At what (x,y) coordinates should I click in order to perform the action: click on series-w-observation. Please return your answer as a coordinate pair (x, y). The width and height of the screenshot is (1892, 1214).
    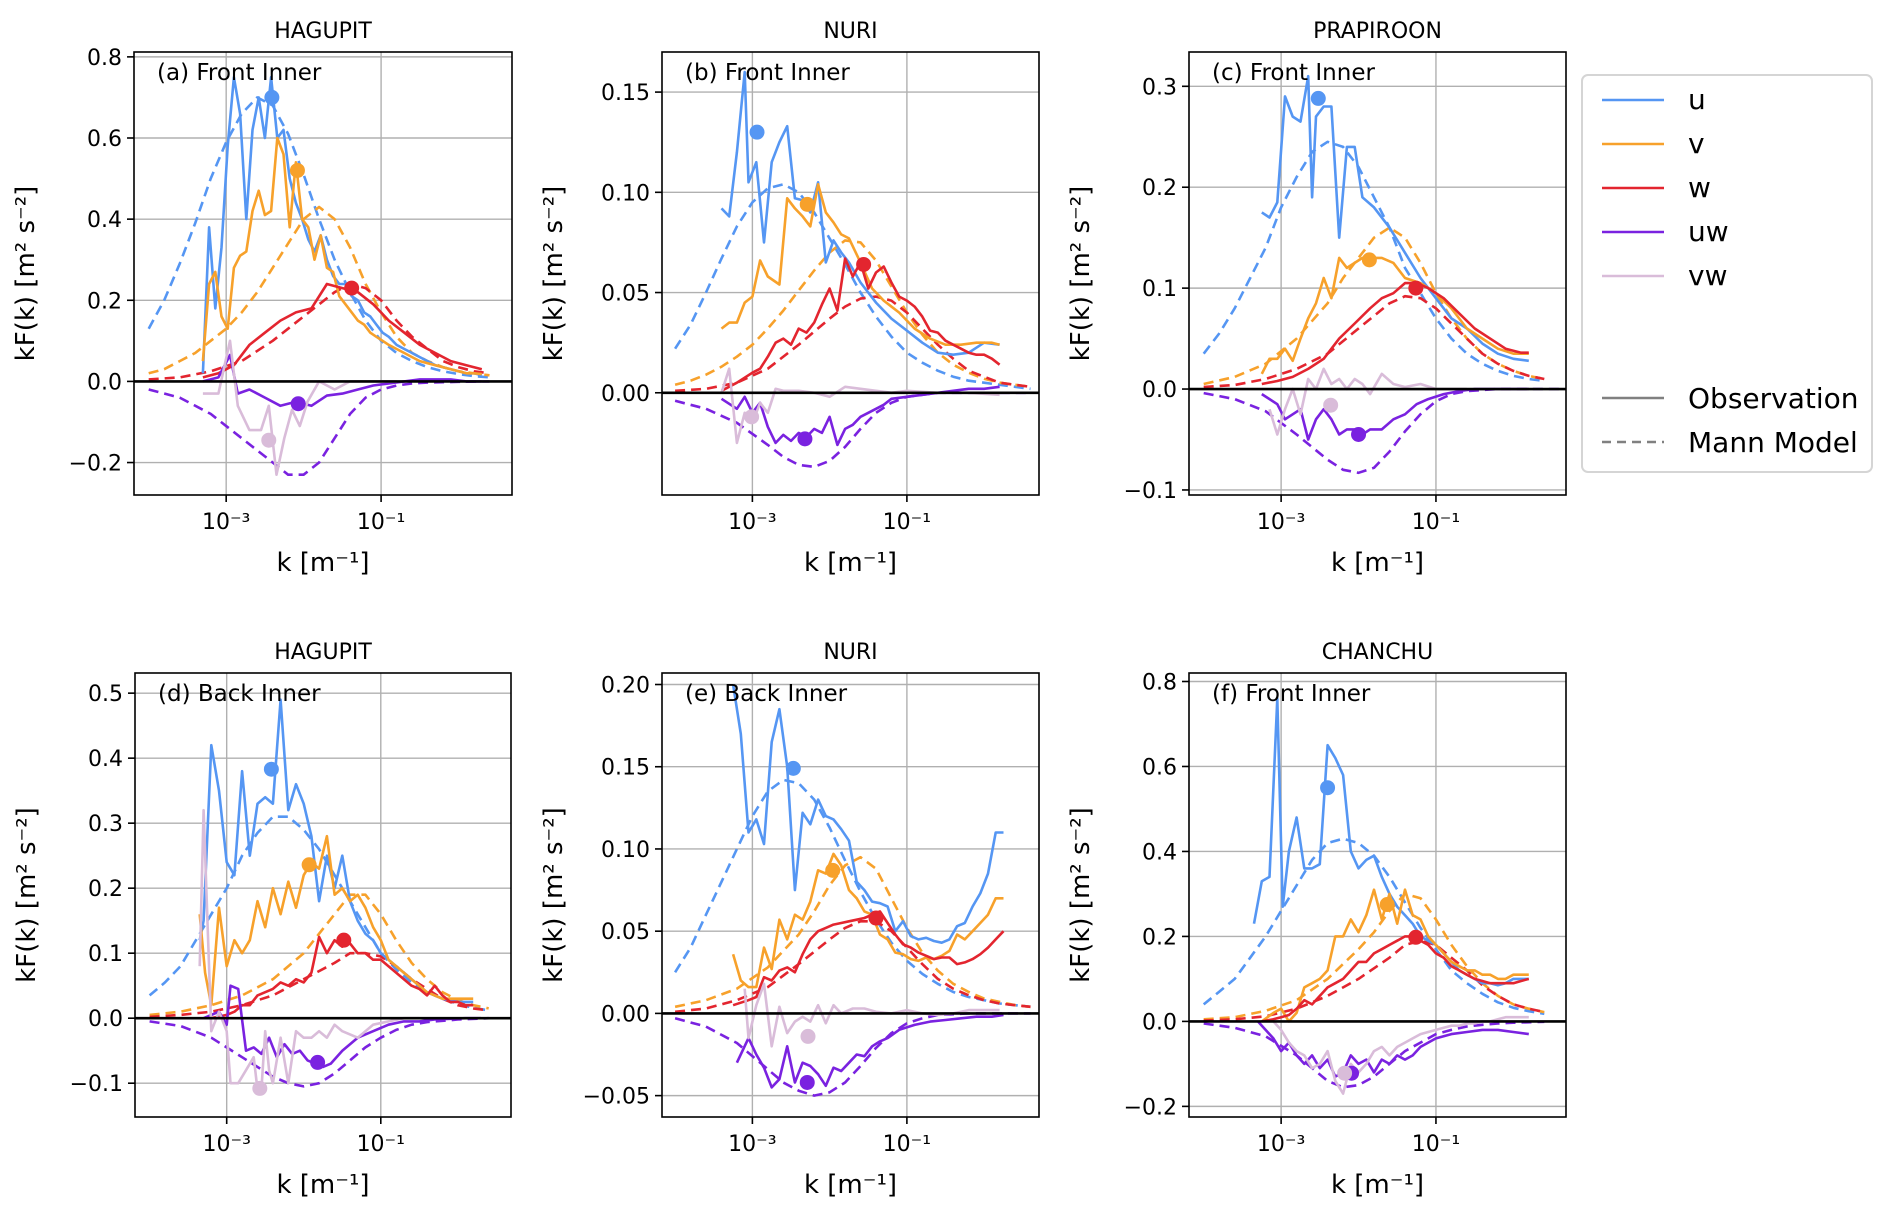
    Looking at the image, I should click on (860, 324).